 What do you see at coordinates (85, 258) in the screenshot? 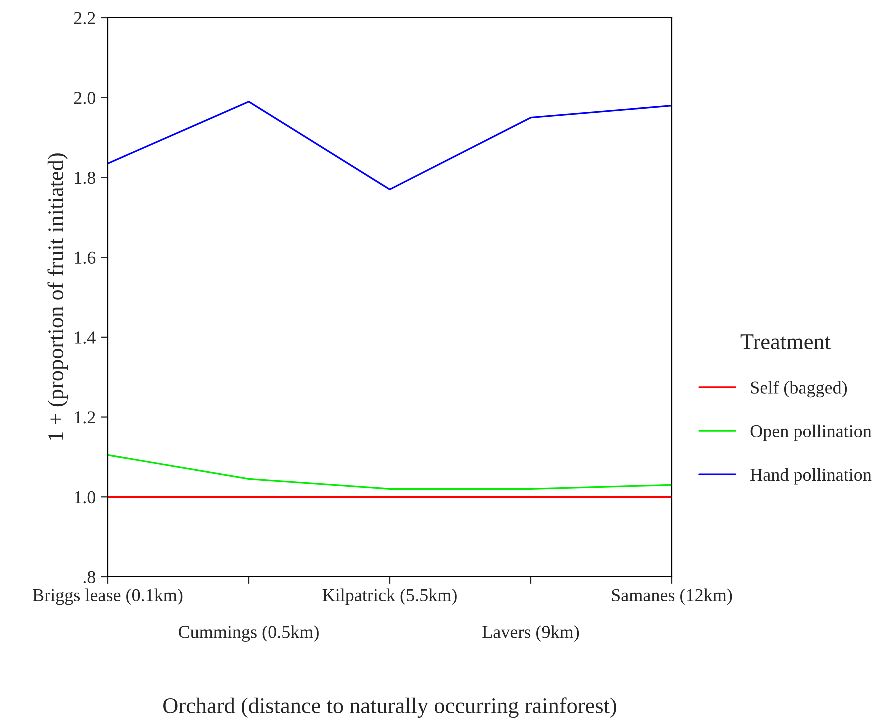
I see `y-tick-label: 1.6` at bounding box center [85, 258].